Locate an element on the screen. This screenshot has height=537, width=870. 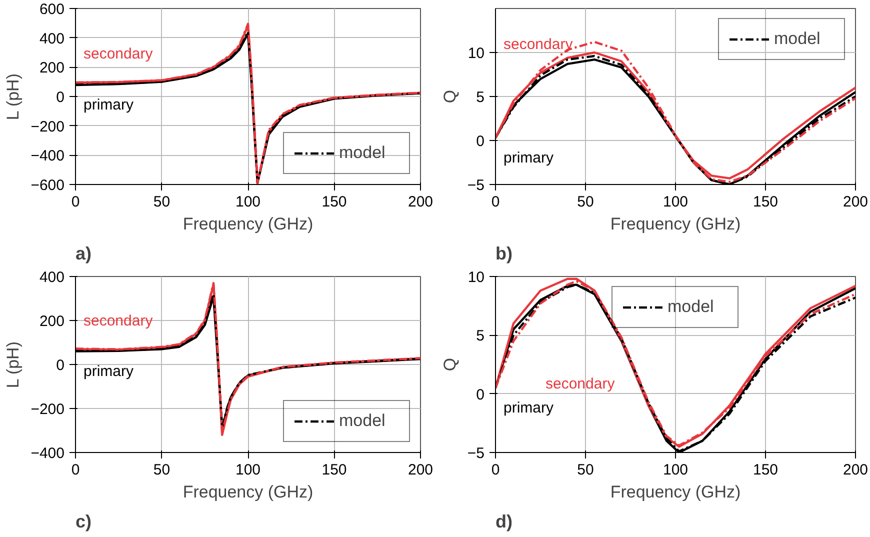
y-tick-label: −600 is located at coordinates (47, 185).